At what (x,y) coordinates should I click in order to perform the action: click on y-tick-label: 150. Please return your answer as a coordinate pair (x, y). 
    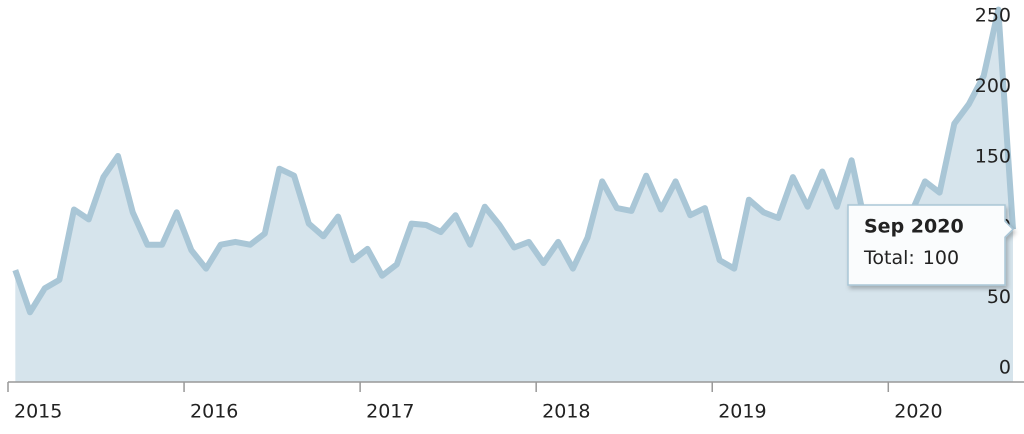
    Looking at the image, I should click on (993, 156).